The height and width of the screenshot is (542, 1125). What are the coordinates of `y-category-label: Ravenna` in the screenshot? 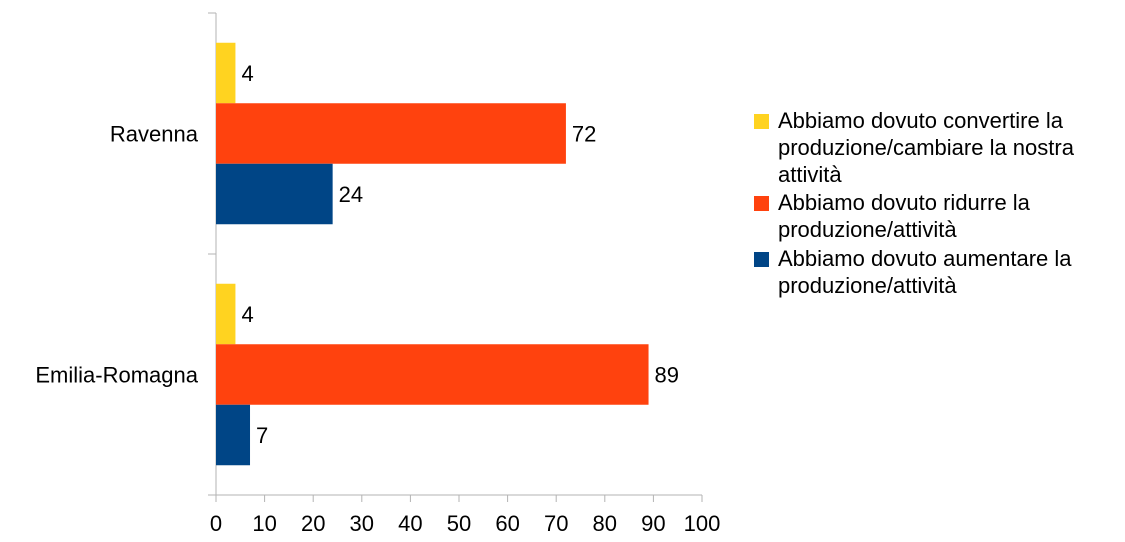 It's located at (154, 134).